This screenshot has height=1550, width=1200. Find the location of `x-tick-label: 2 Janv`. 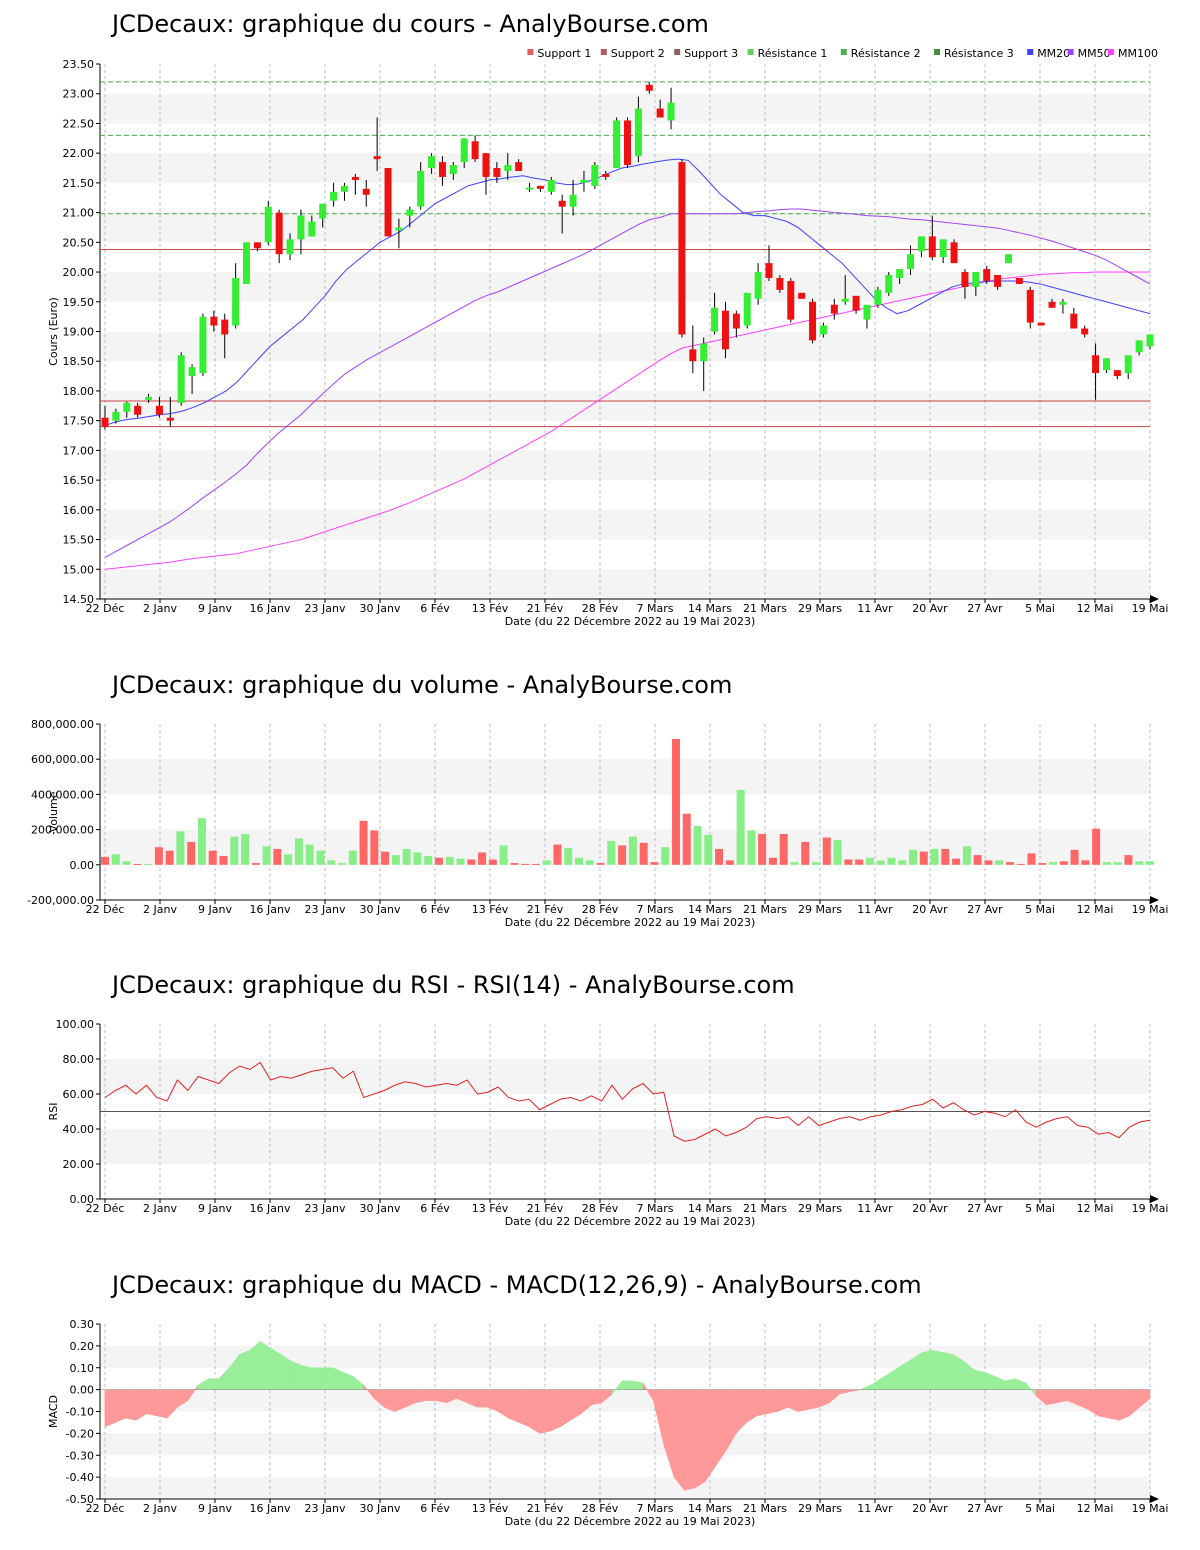

x-tick-label: 2 Janv is located at coordinates (160, 909).